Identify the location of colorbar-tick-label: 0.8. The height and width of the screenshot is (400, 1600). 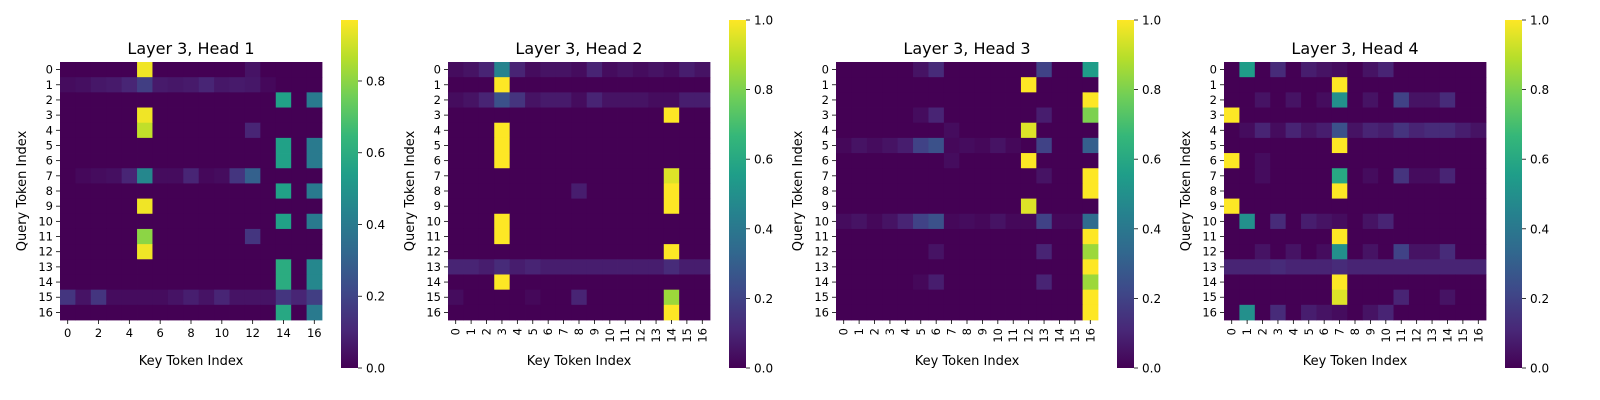
(1539, 90).